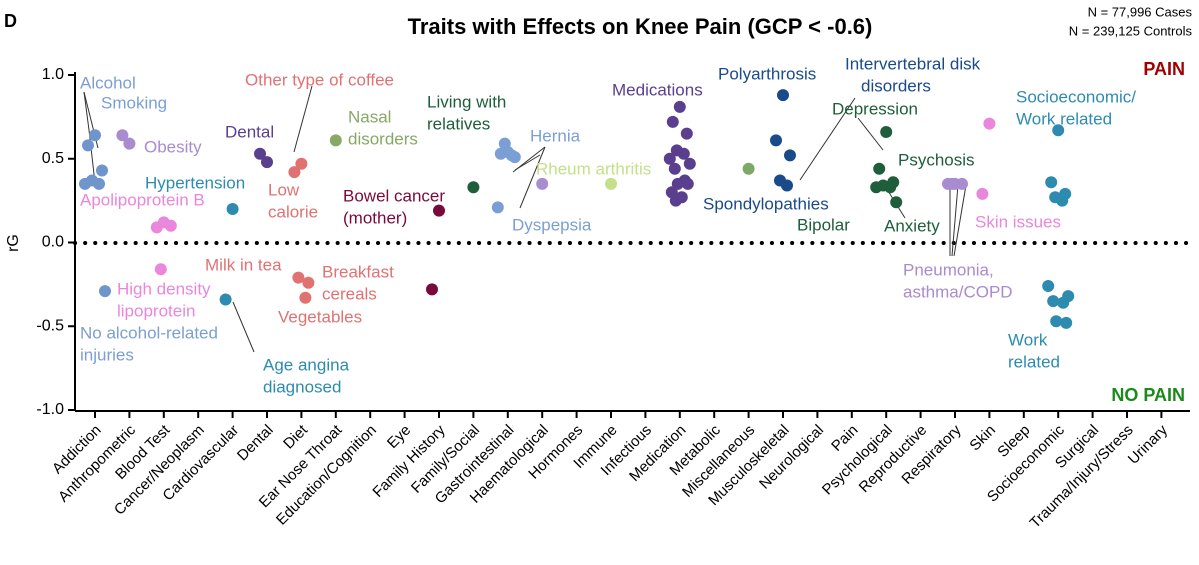  Describe the element at coordinates (173, 146) in the screenshot. I see `annotation: Obesity` at that location.